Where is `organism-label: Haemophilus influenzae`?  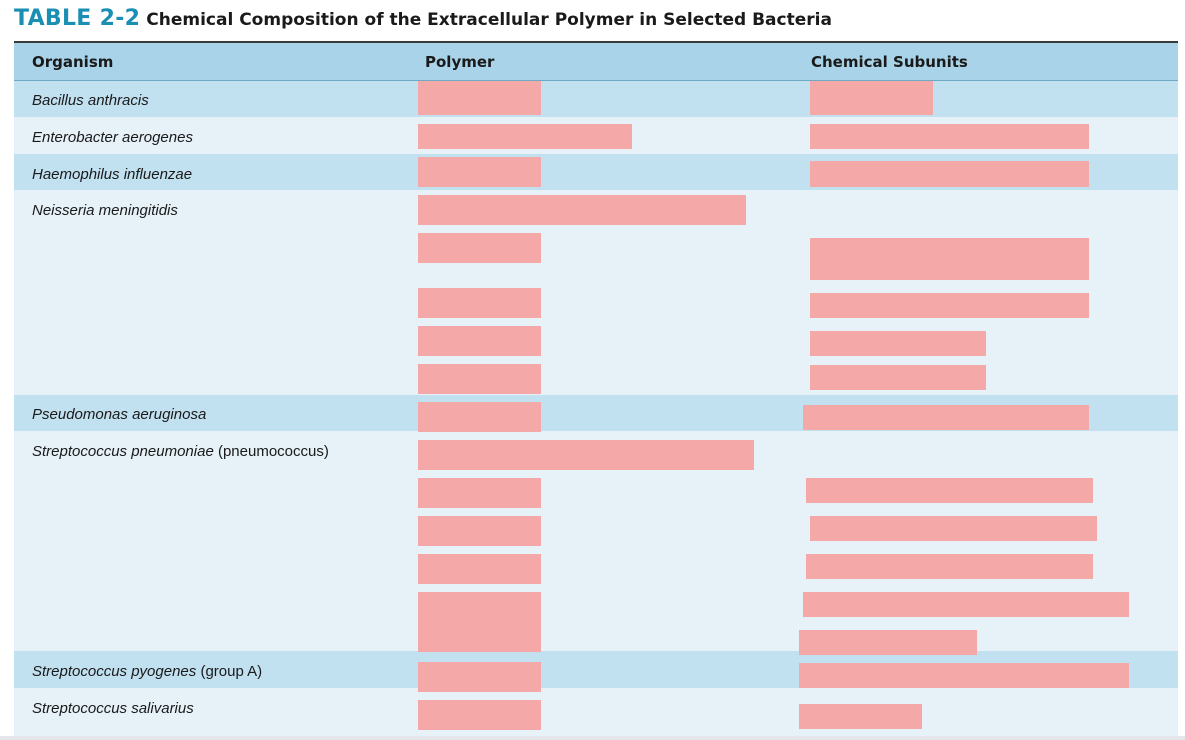 organism-label: Haemophilus influenzae is located at coordinates (112, 174).